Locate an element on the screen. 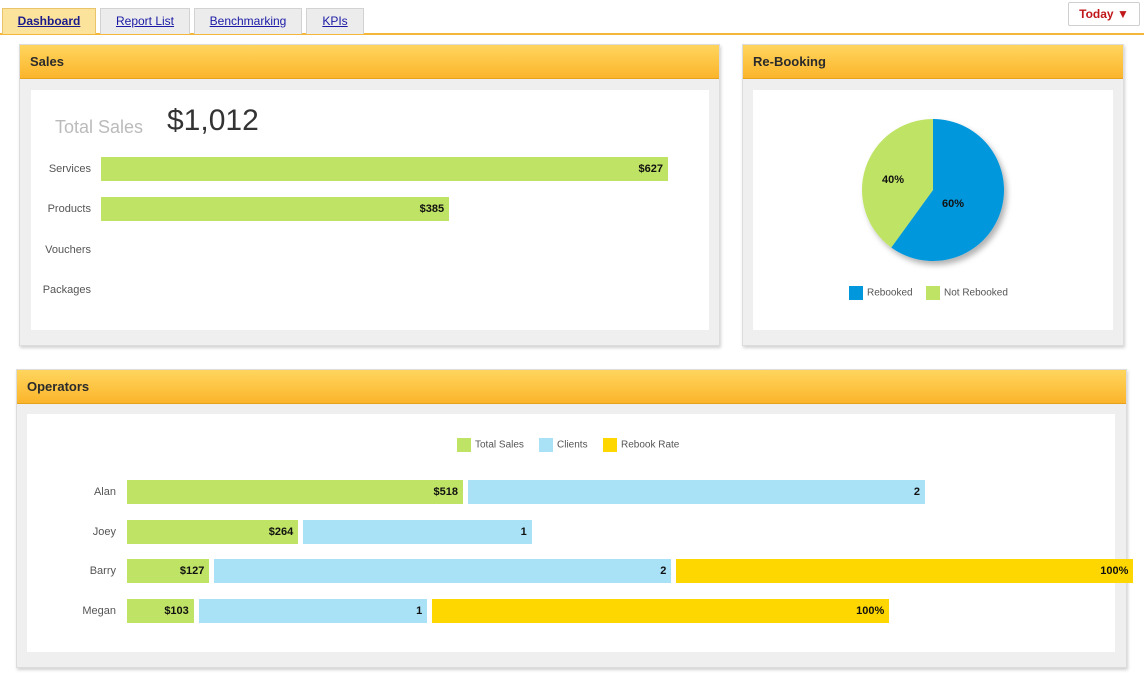 The width and height of the screenshot is (1144, 688). sales-bar-value: $385 is located at coordinates (432, 209).